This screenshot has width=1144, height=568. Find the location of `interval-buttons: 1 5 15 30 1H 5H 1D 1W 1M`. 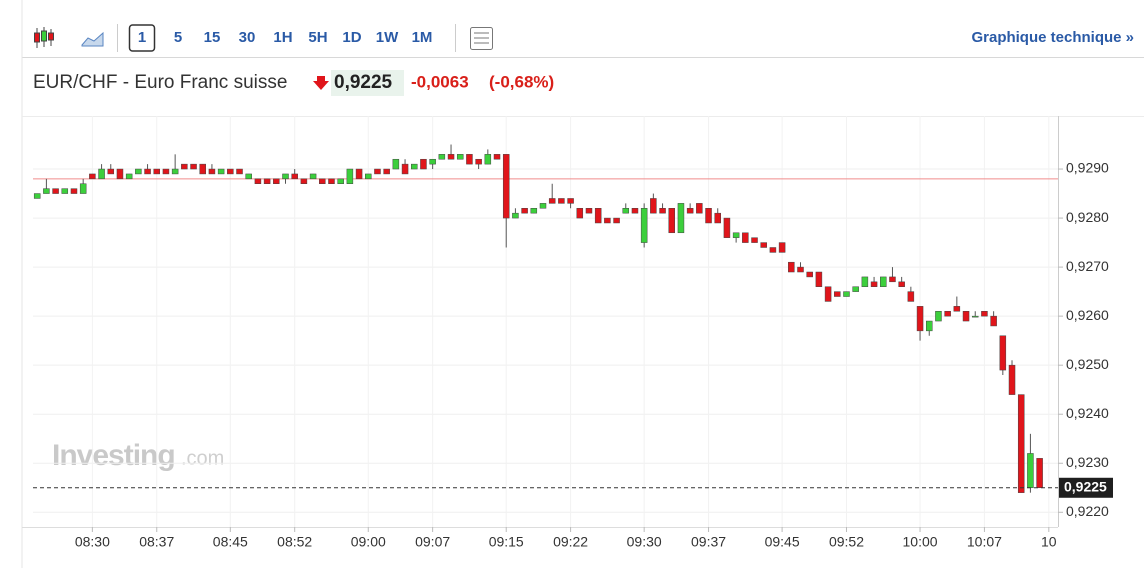

interval-buttons: 1 5 15 30 1H 5H 1D 1W 1M is located at coordinates (285, 37).